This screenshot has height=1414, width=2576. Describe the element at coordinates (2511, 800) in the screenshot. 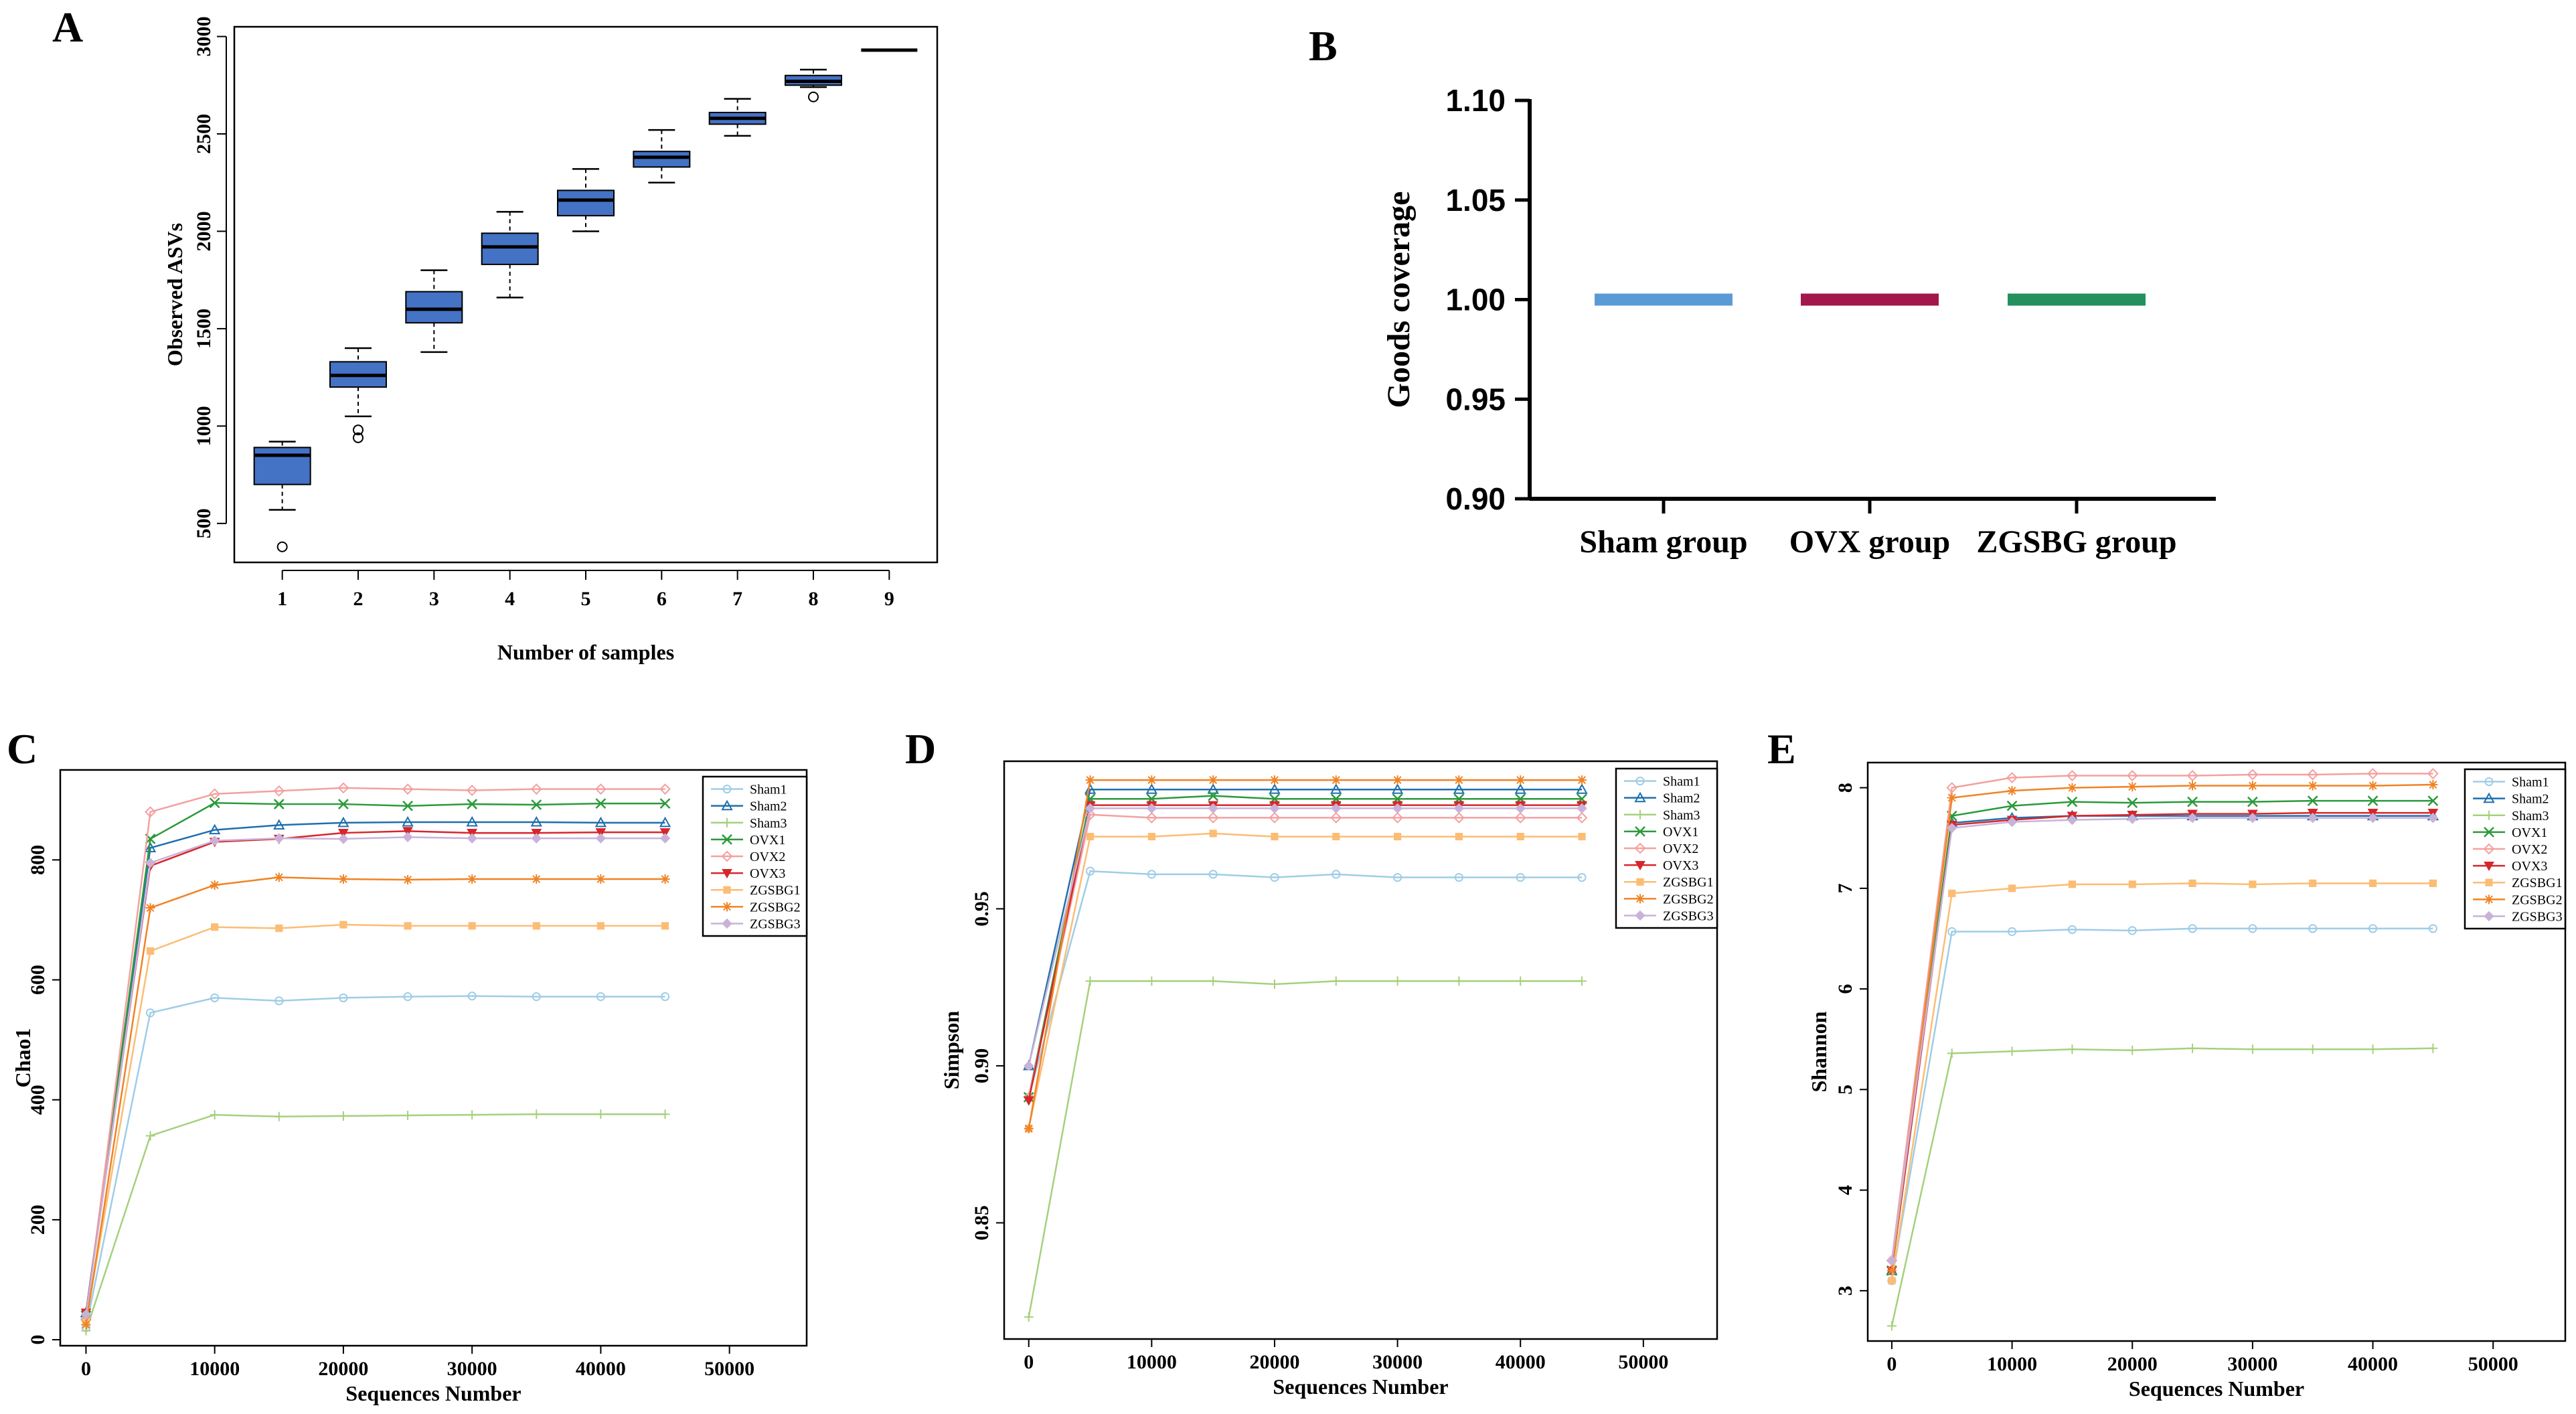

I see `legend-item: Sham2` at that location.